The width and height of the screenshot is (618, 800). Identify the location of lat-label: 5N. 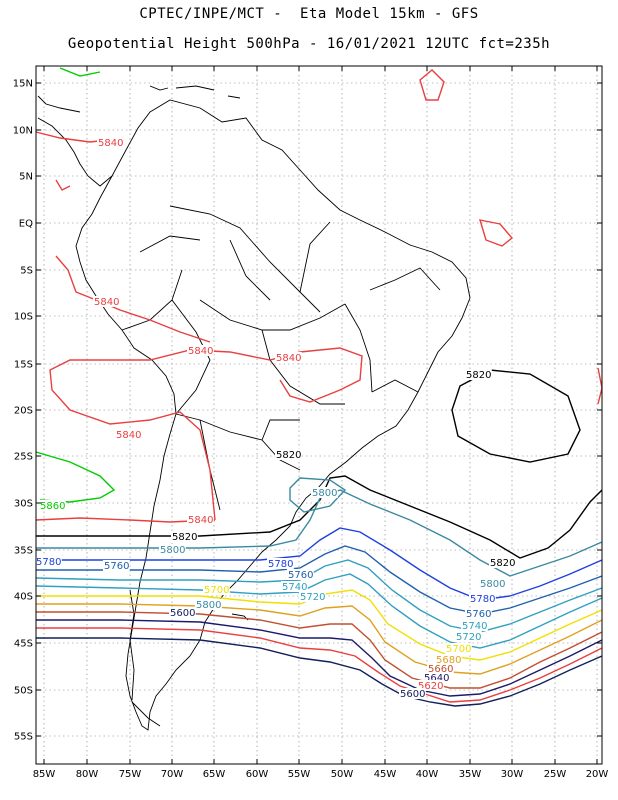
(26, 177).